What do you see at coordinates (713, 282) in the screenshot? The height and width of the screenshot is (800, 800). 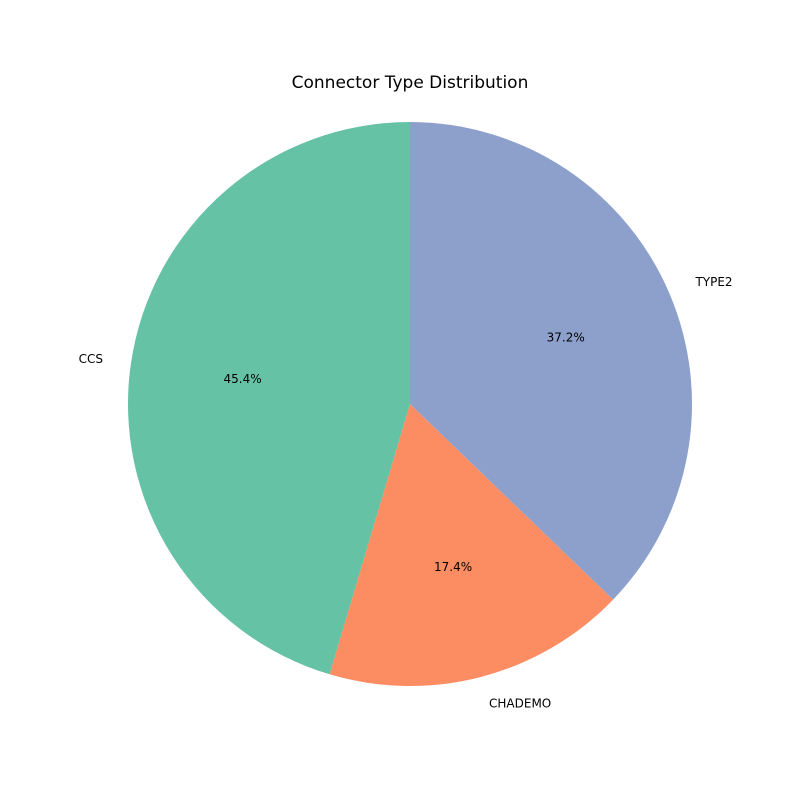 I see `slice-label-type2: TYPE2` at bounding box center [713, 282].